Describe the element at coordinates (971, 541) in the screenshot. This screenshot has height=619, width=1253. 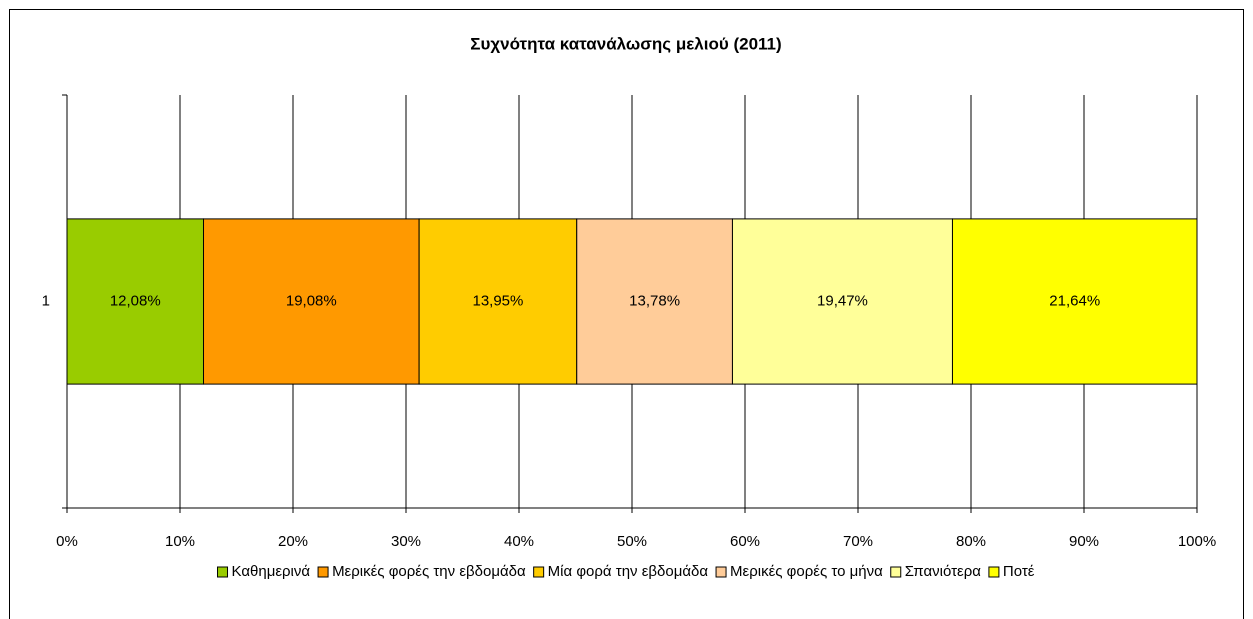
I see `x-tick-label: 80%` at that location.